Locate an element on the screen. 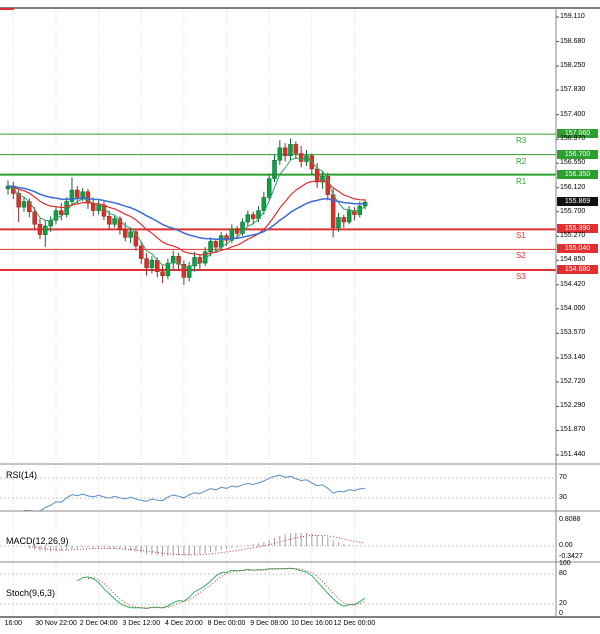 This screenshot has width=600, height=634. time-axis-label: 2 Dec 04:00 is located at coordinates (98, 623).